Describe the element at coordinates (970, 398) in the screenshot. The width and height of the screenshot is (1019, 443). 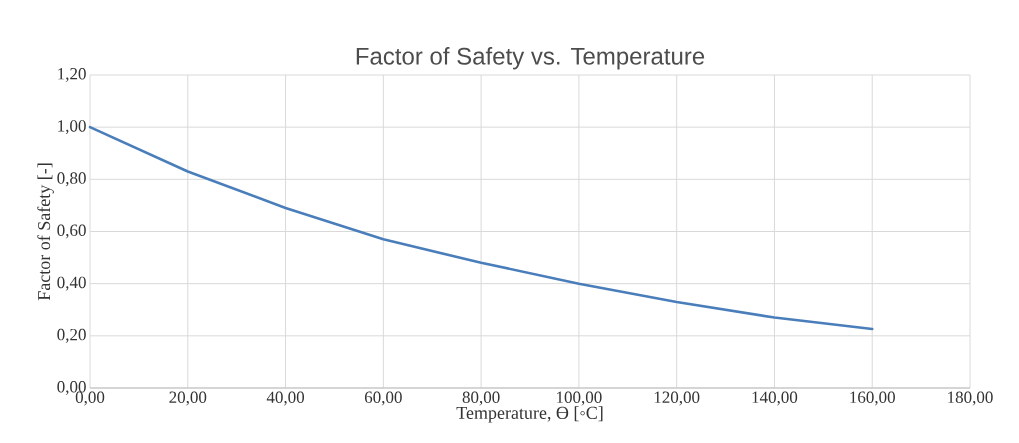
I see `x-tick-label: 180,00` at that location.